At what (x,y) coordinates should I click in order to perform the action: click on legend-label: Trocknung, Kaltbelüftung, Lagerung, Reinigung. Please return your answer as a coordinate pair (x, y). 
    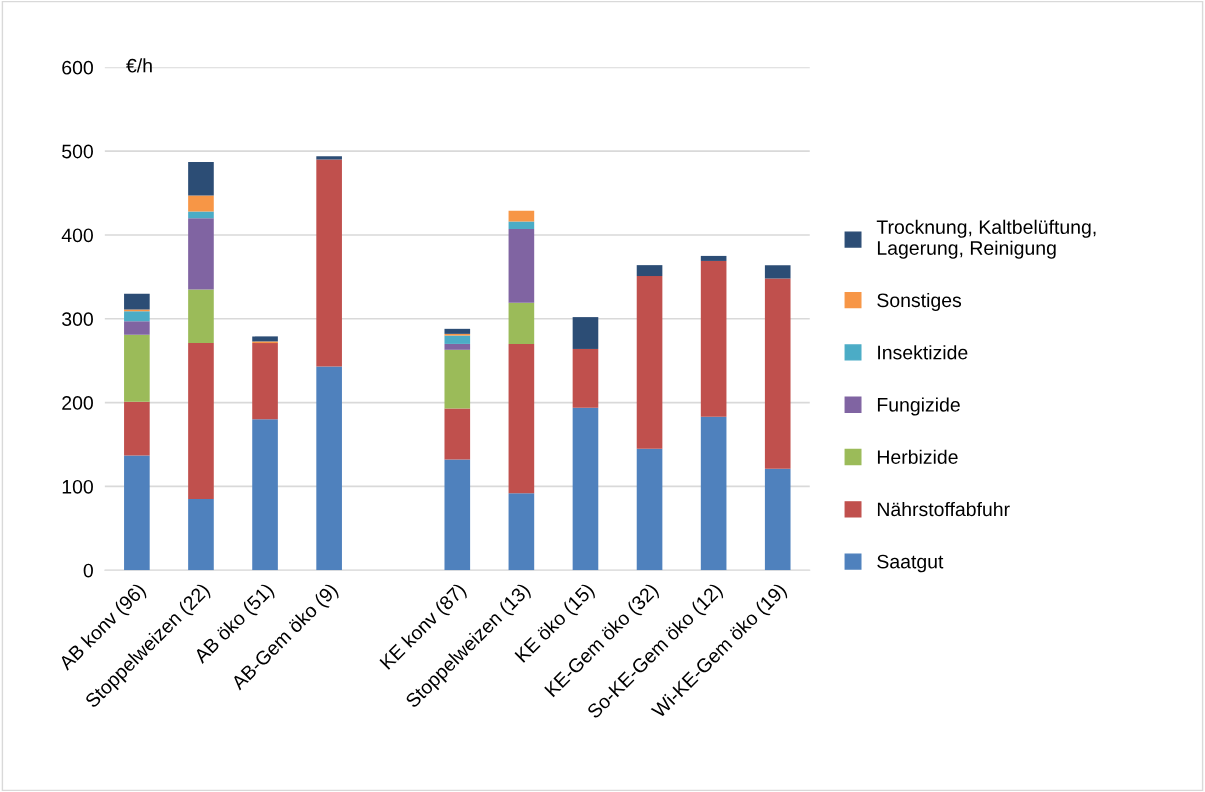
    Looking at the image, I should click on (986, 239).